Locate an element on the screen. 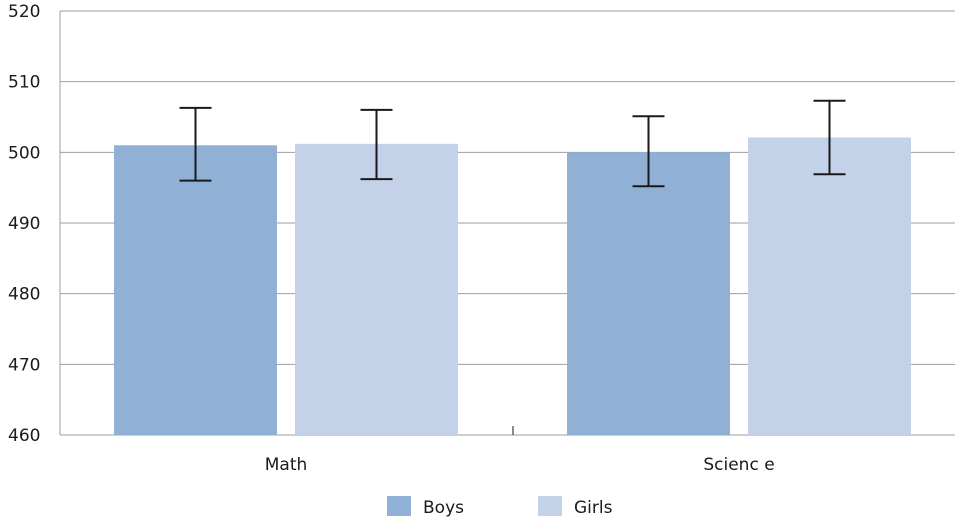  legend-label-boys: Boys is located at coordinates (443, 508).